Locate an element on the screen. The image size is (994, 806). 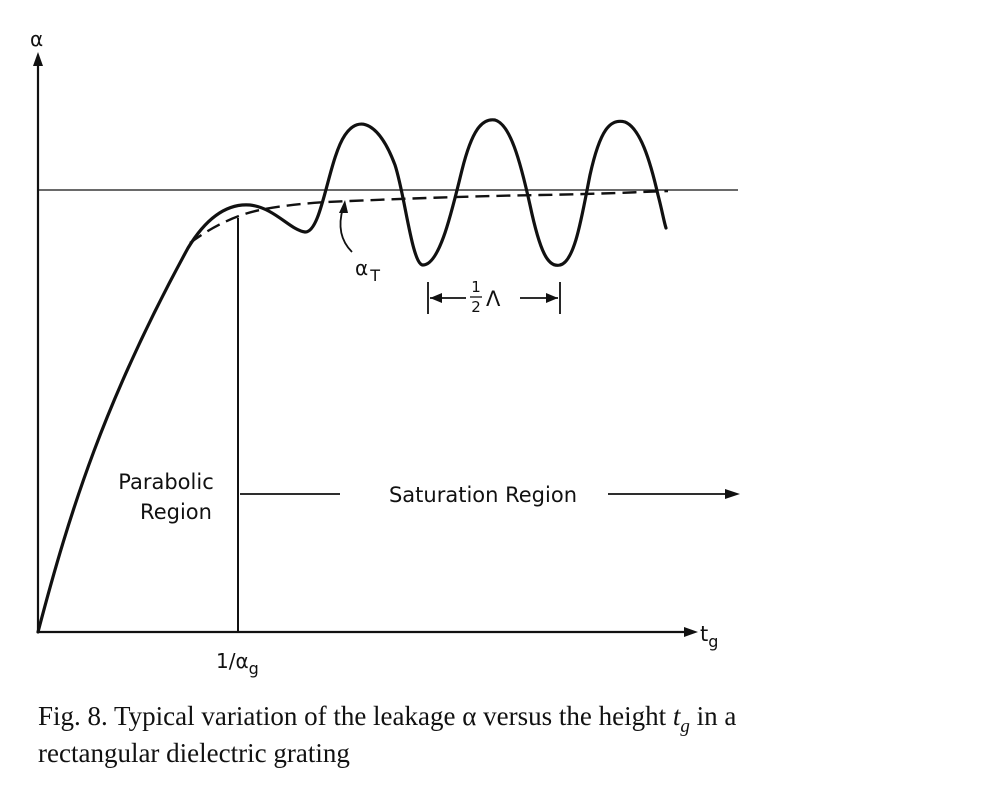
half-lambda-left-arrowhead is located at coordinates (436, 298).